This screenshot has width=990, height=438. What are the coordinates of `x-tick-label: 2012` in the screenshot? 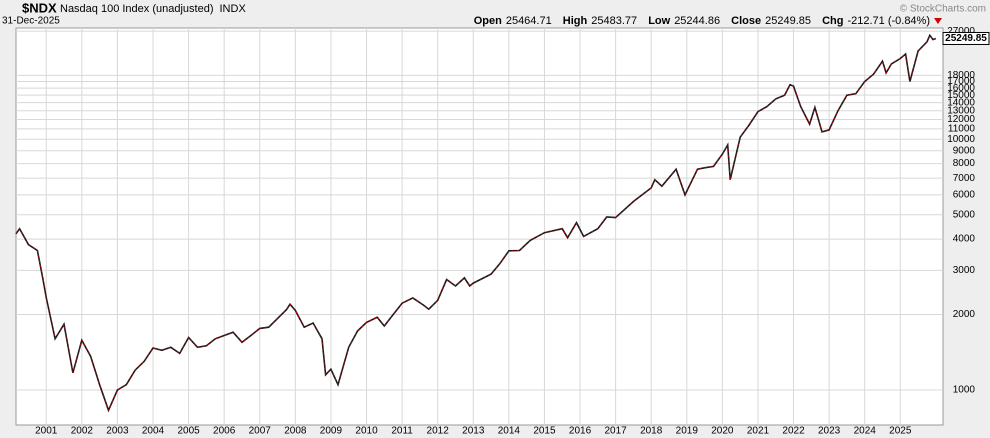 It's located at (438, 431).